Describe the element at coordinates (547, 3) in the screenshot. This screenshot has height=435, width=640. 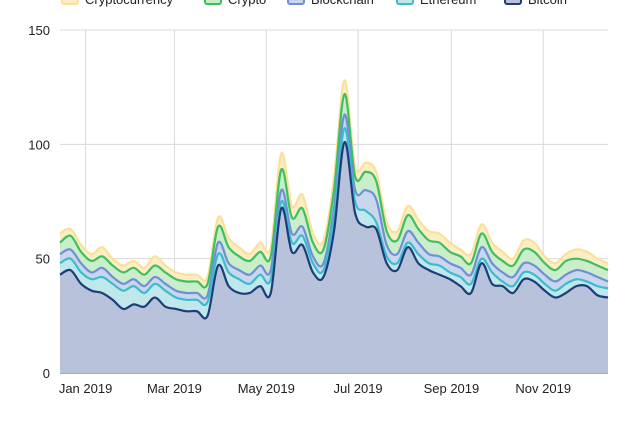
I see `legend-label: Bitcoin` at that location.